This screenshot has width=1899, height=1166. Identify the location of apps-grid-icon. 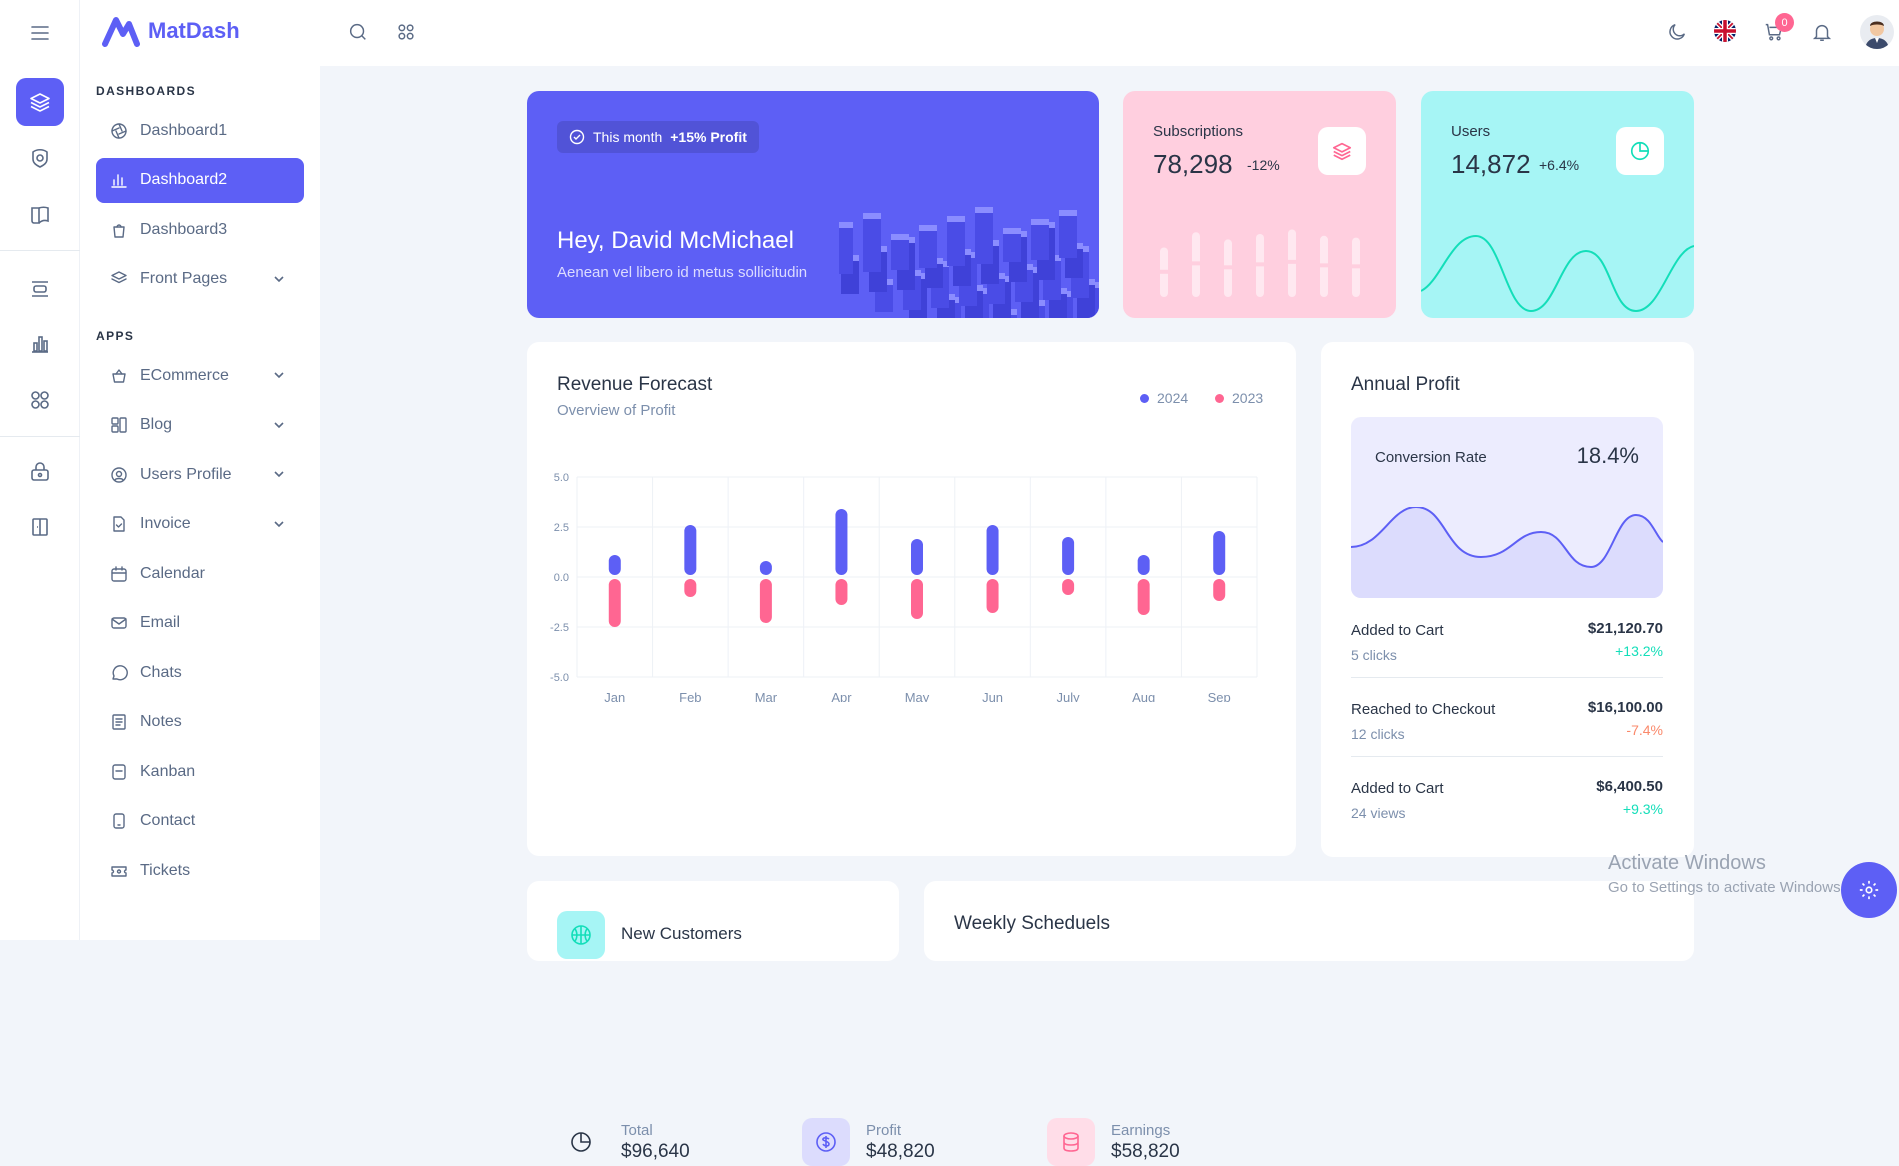
(406, 32).